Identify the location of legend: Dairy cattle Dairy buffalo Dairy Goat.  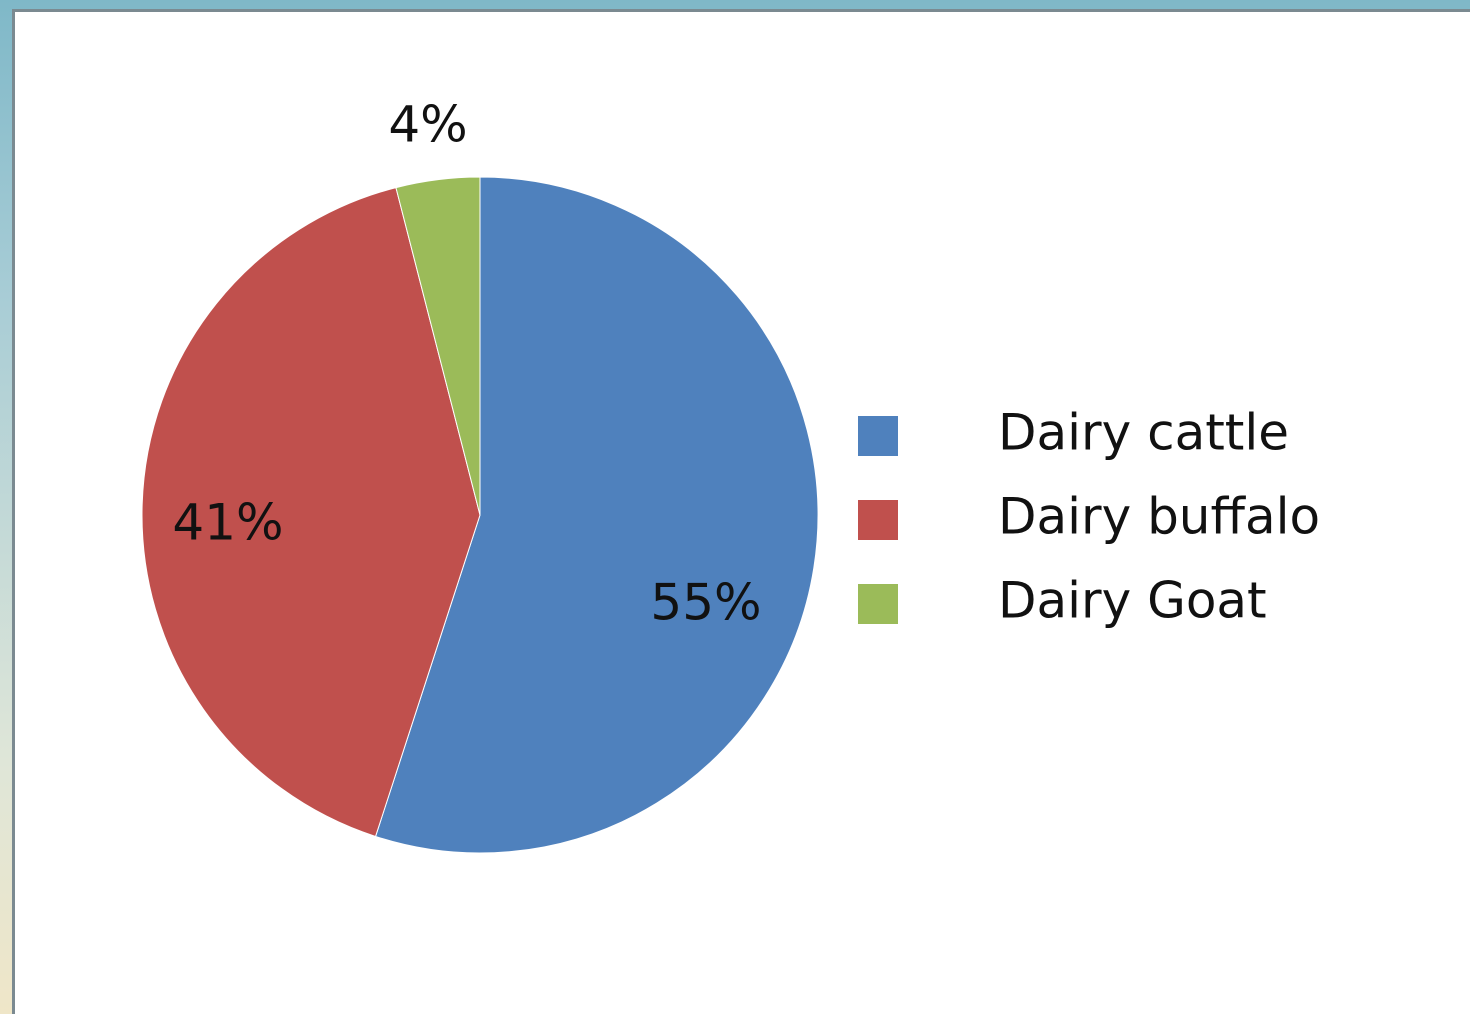
(1089, 517).